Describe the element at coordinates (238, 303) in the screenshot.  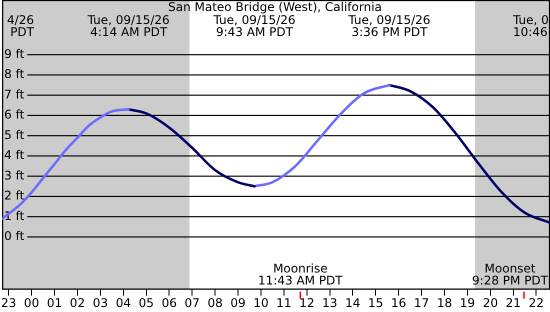
I see `x-tick-label: 09` at that location.